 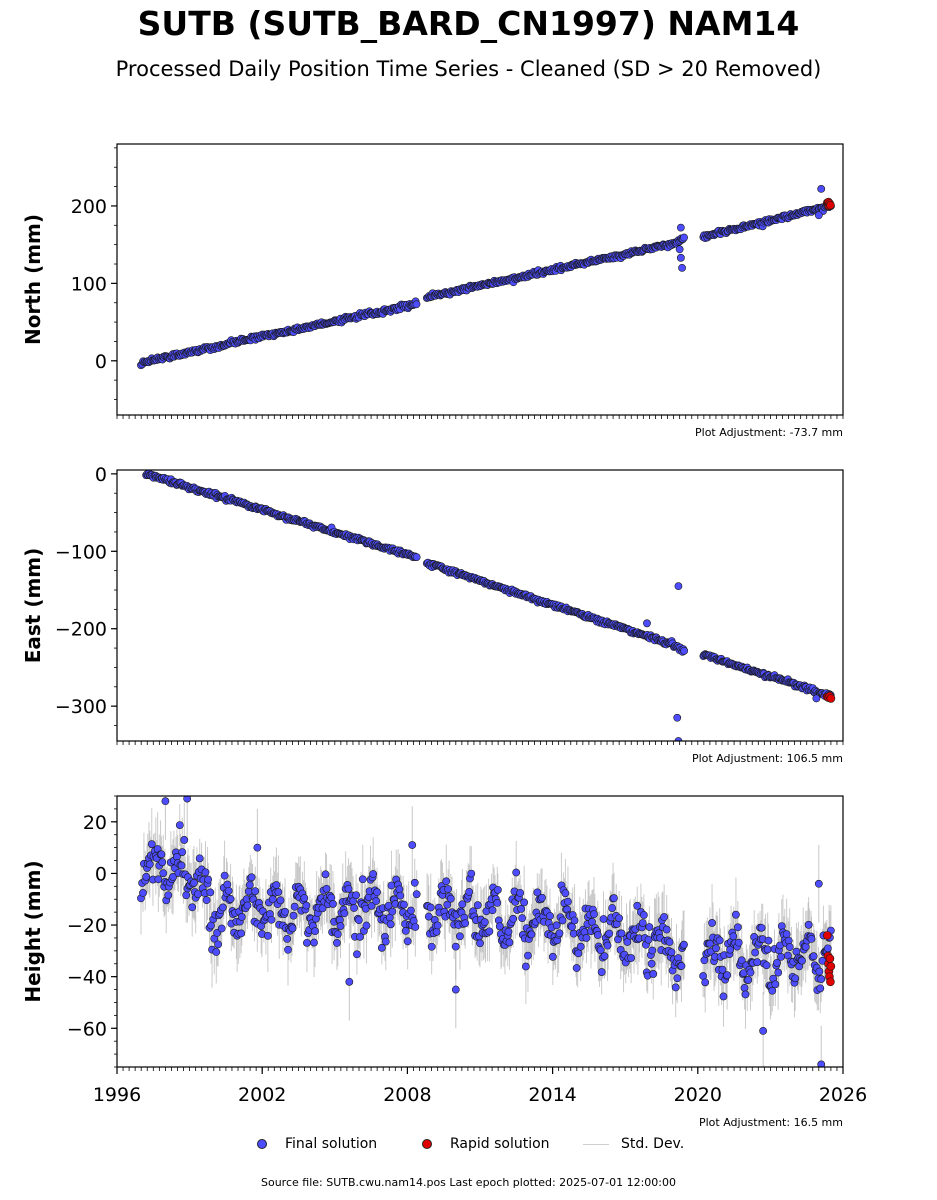 What do you see at coordinates (331, 1144) in the screenshot?
I see `legend-final-label: Final solution` at bounding box center [331, 1144].